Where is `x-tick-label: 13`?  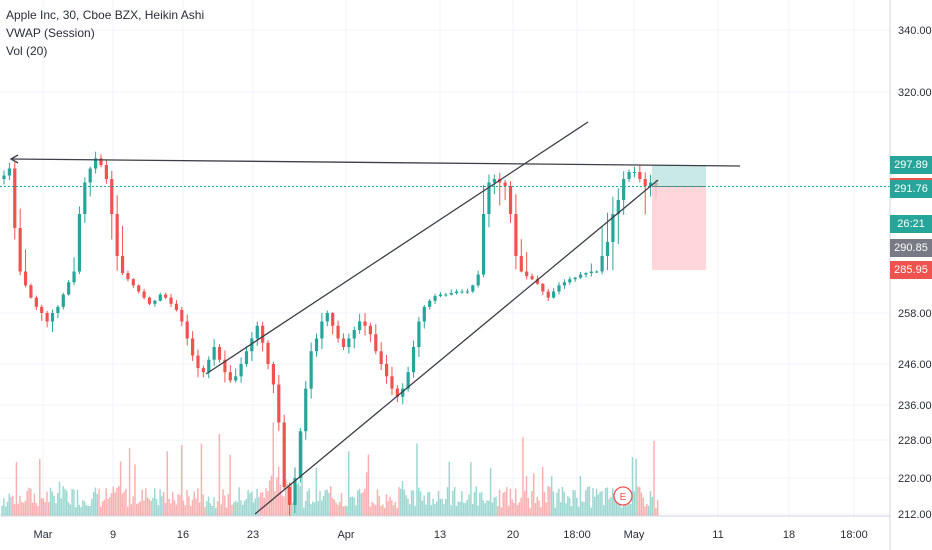 x-tick-label: 13 is located at coordinates (440, 535).